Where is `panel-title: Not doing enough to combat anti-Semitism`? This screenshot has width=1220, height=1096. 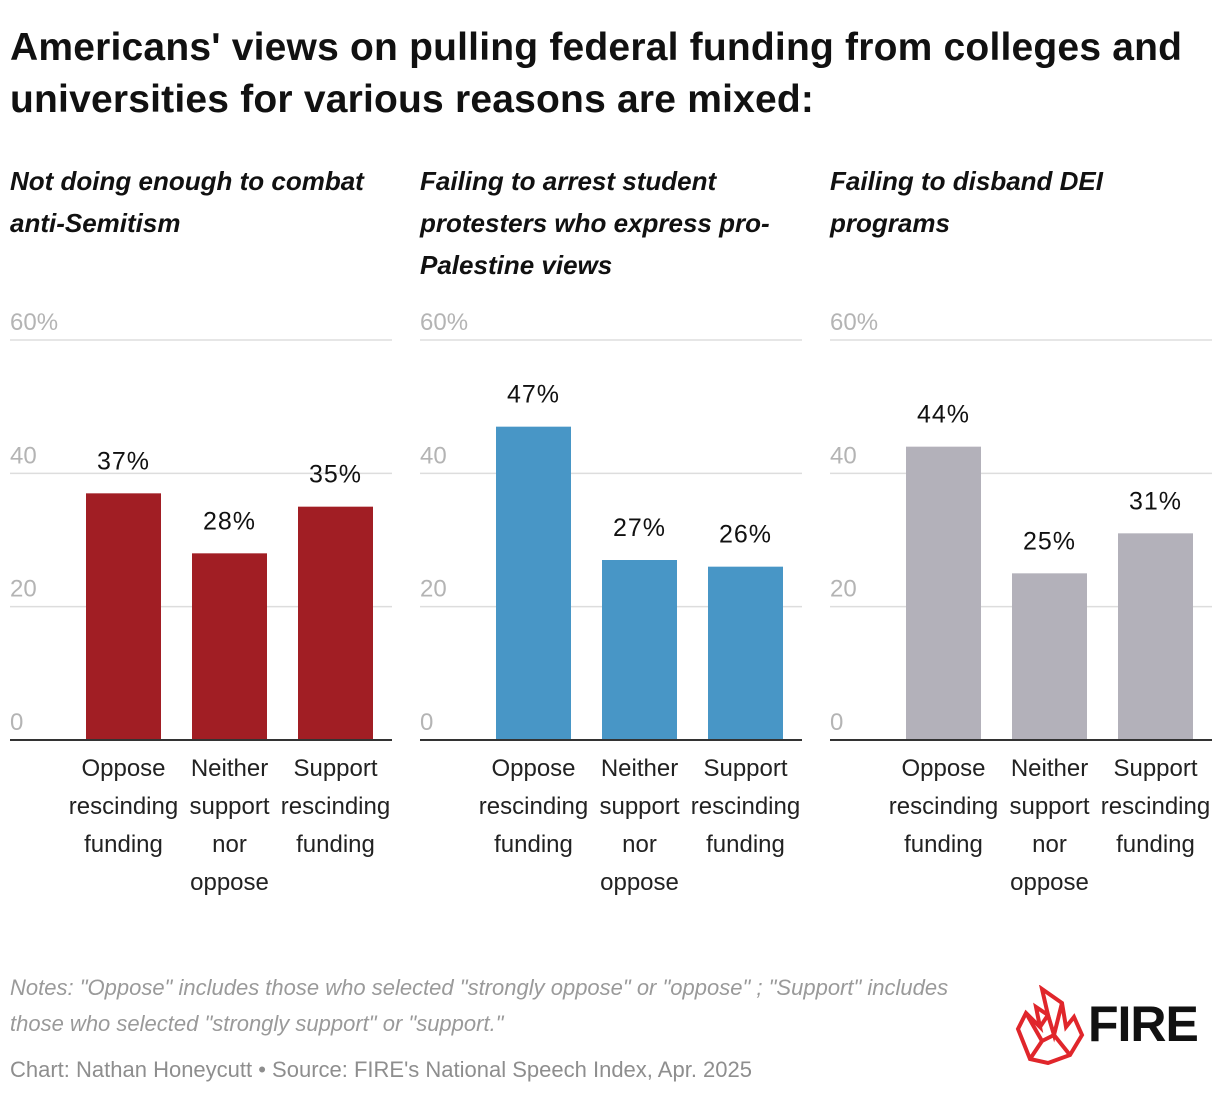
panel-title: Not doing enough to combat anti-Semitism is located at coordinates (187, 202).